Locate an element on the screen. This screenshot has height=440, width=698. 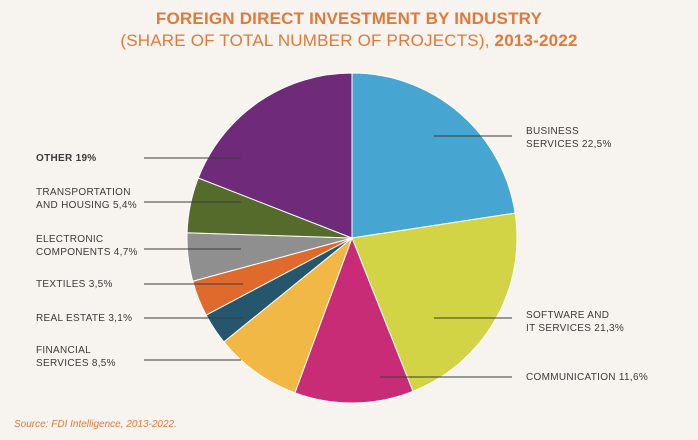
slice-label-line: ELECTRONIC is located at coordinates (70, 239).